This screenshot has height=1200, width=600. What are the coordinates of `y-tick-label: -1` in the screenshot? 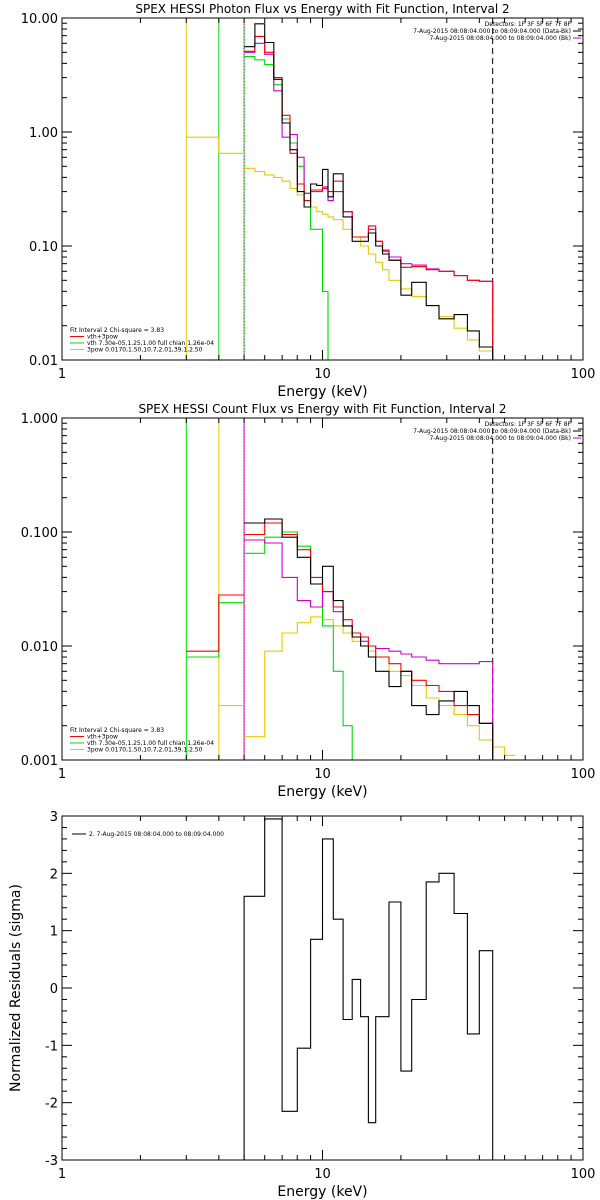 It's located at (51, 1046).